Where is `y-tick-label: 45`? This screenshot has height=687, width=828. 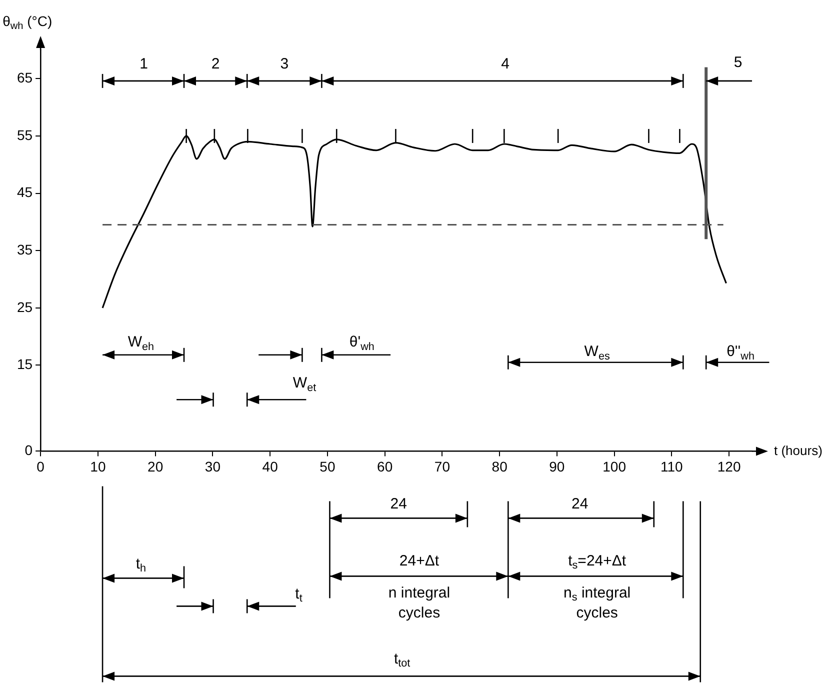
y-tick-label: 45 is located at coordinates (24, 192).